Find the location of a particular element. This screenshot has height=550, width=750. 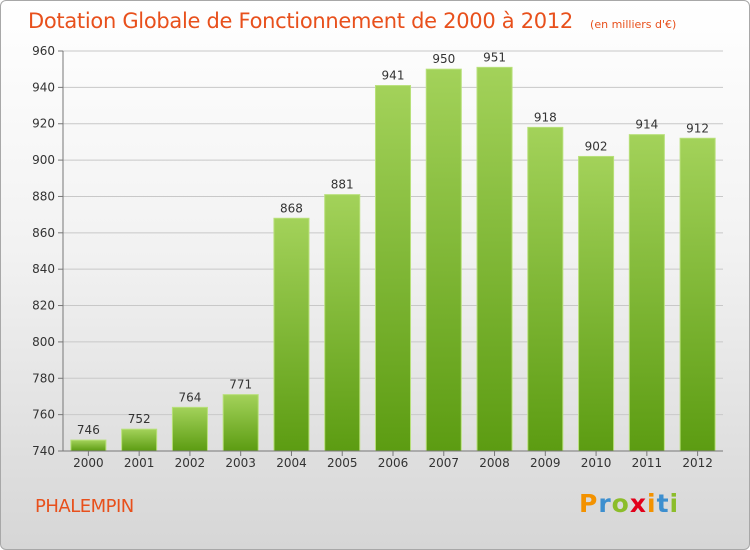

logo-letter: P is located at coordinates (589, 503).